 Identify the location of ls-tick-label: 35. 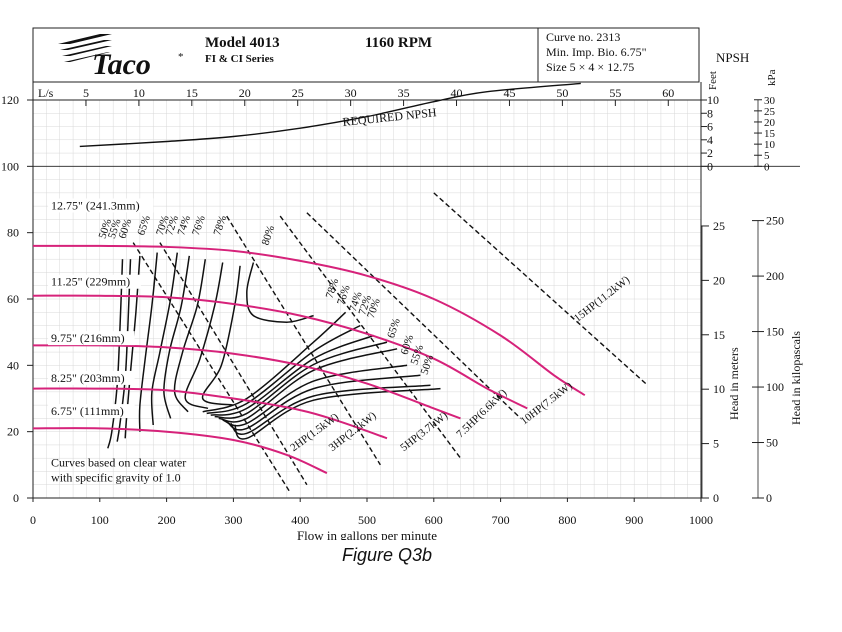
(404, 93).